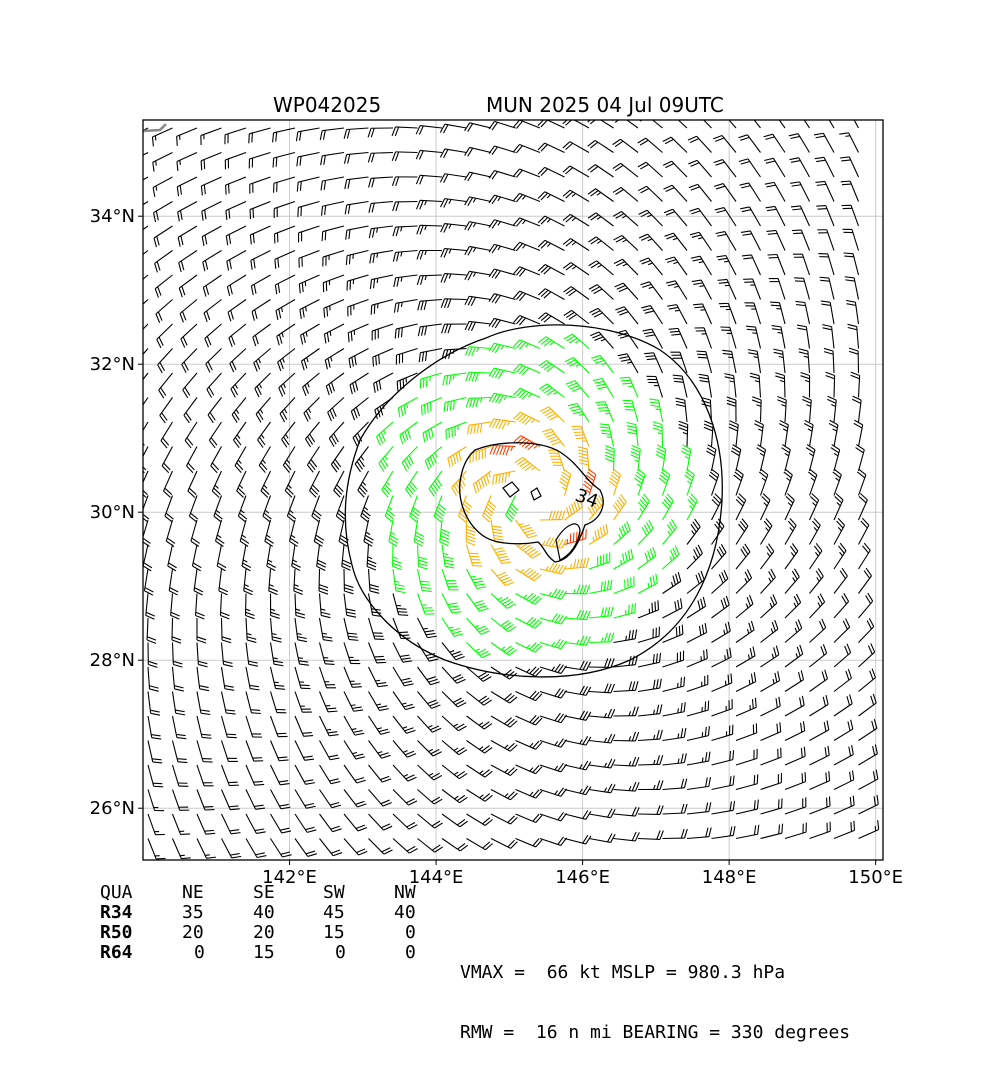 The height and width of the screenshot is (1083, 1000). I want to click on value-ne: 0, so click(199, 953).